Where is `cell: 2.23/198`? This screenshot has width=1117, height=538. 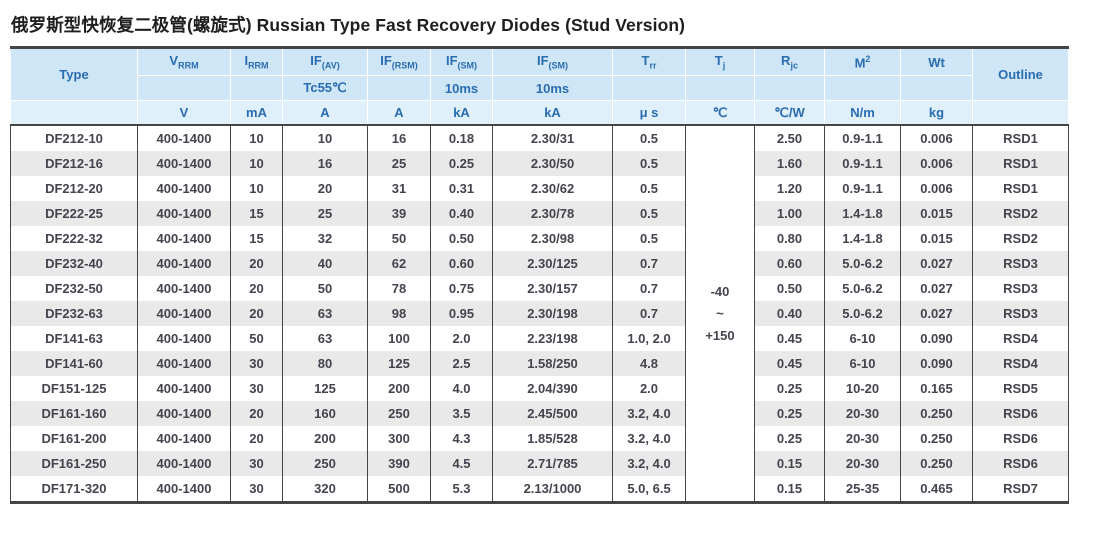 cell: 2.23/198 is located at coordinates (552, 338).